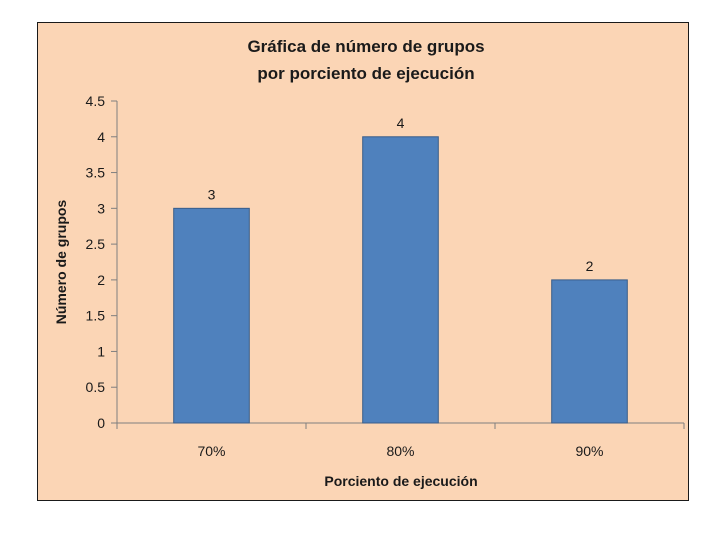  I want to click on bar-80pct, so click(400, 280).